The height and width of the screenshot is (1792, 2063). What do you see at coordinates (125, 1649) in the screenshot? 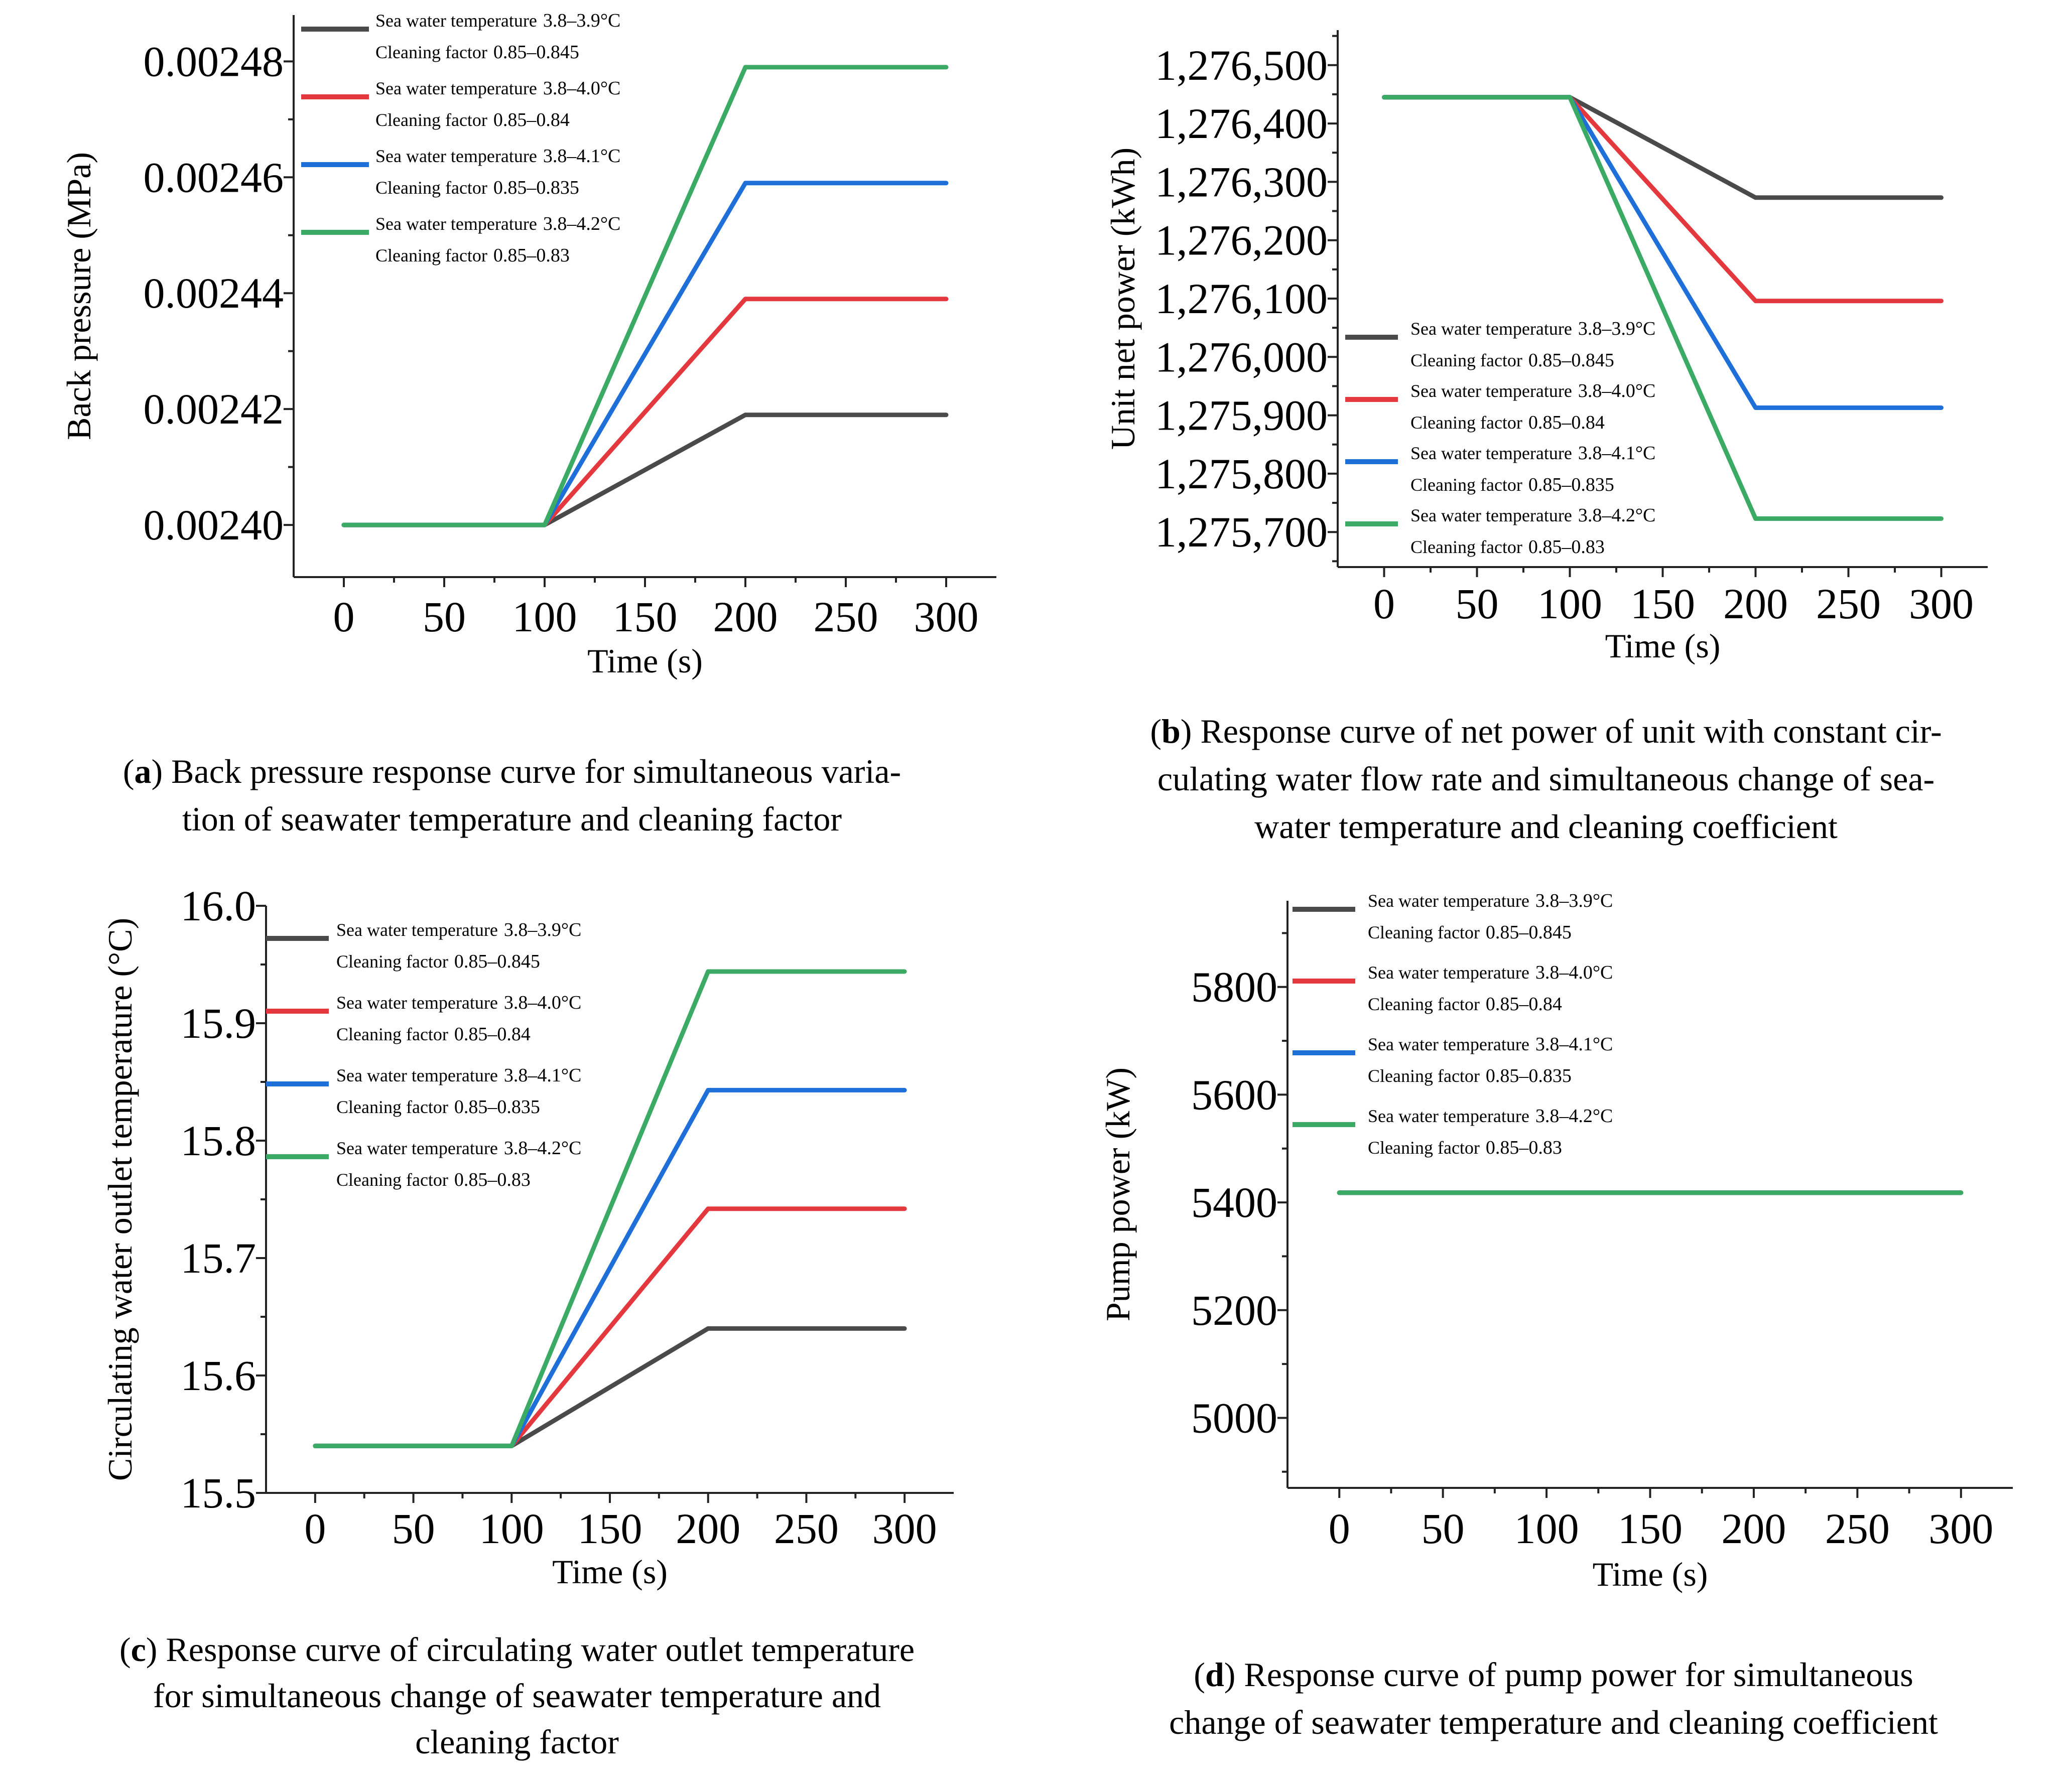
I see `caption-paren-open: (` at bounding box center [125, 1649].